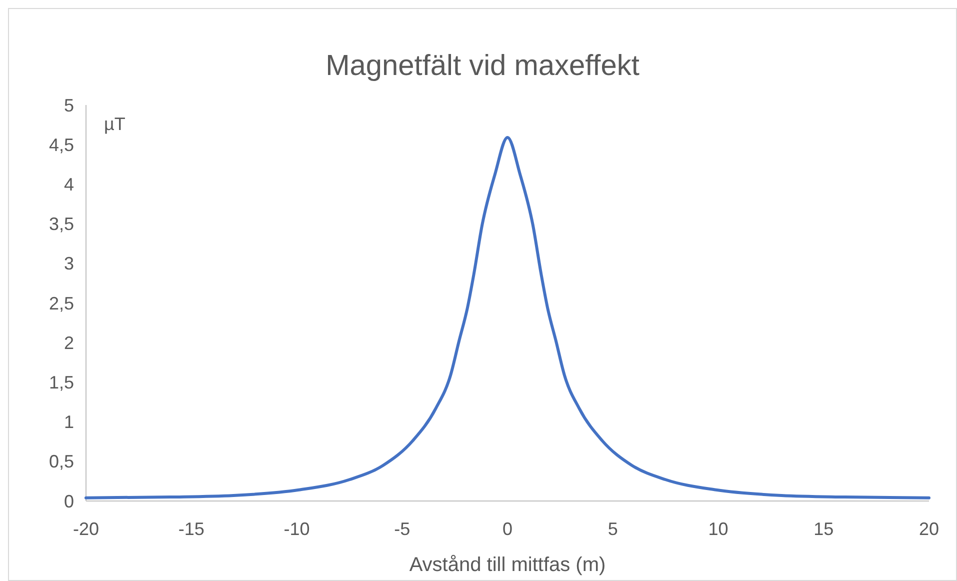 The image size is (957, 581). I want to click on y-tick-label: 1,5, so click(61, 382).